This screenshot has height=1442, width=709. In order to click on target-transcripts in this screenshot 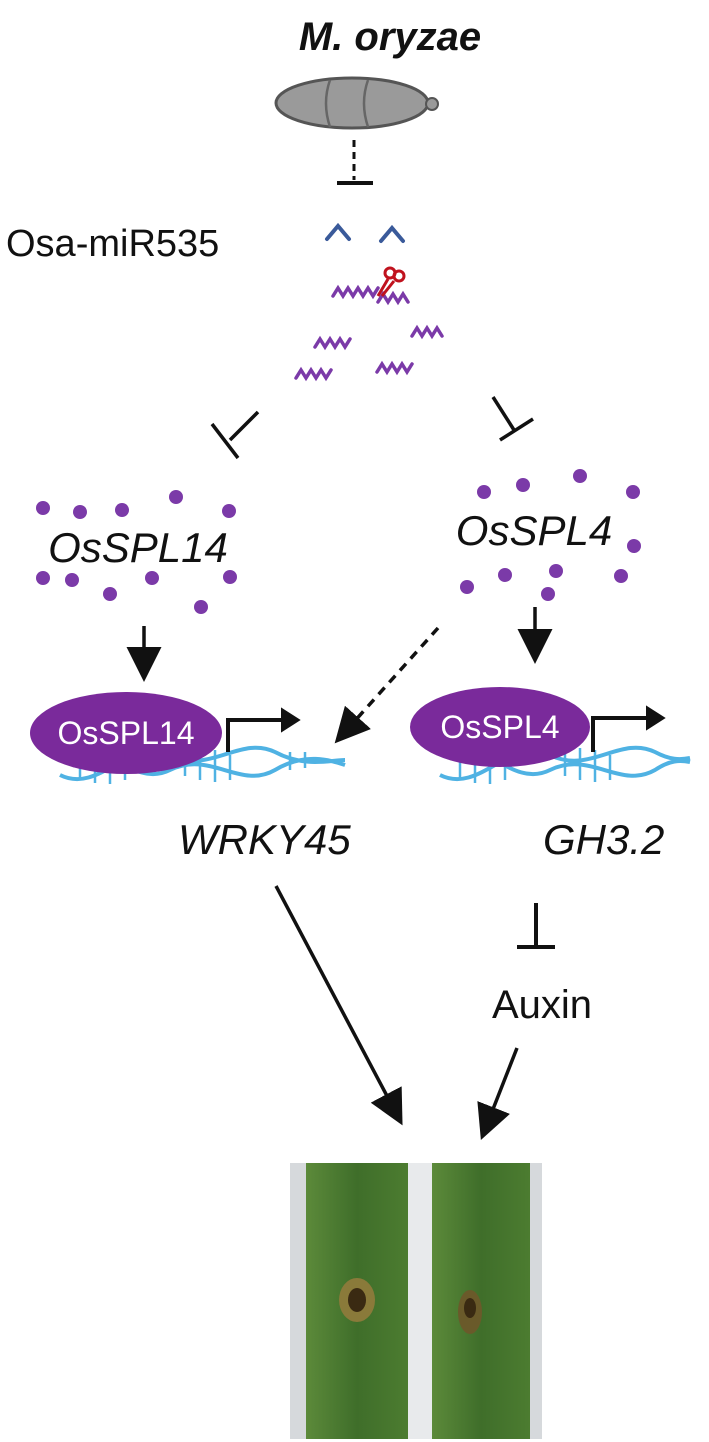, I will do `click(369, 333)`.